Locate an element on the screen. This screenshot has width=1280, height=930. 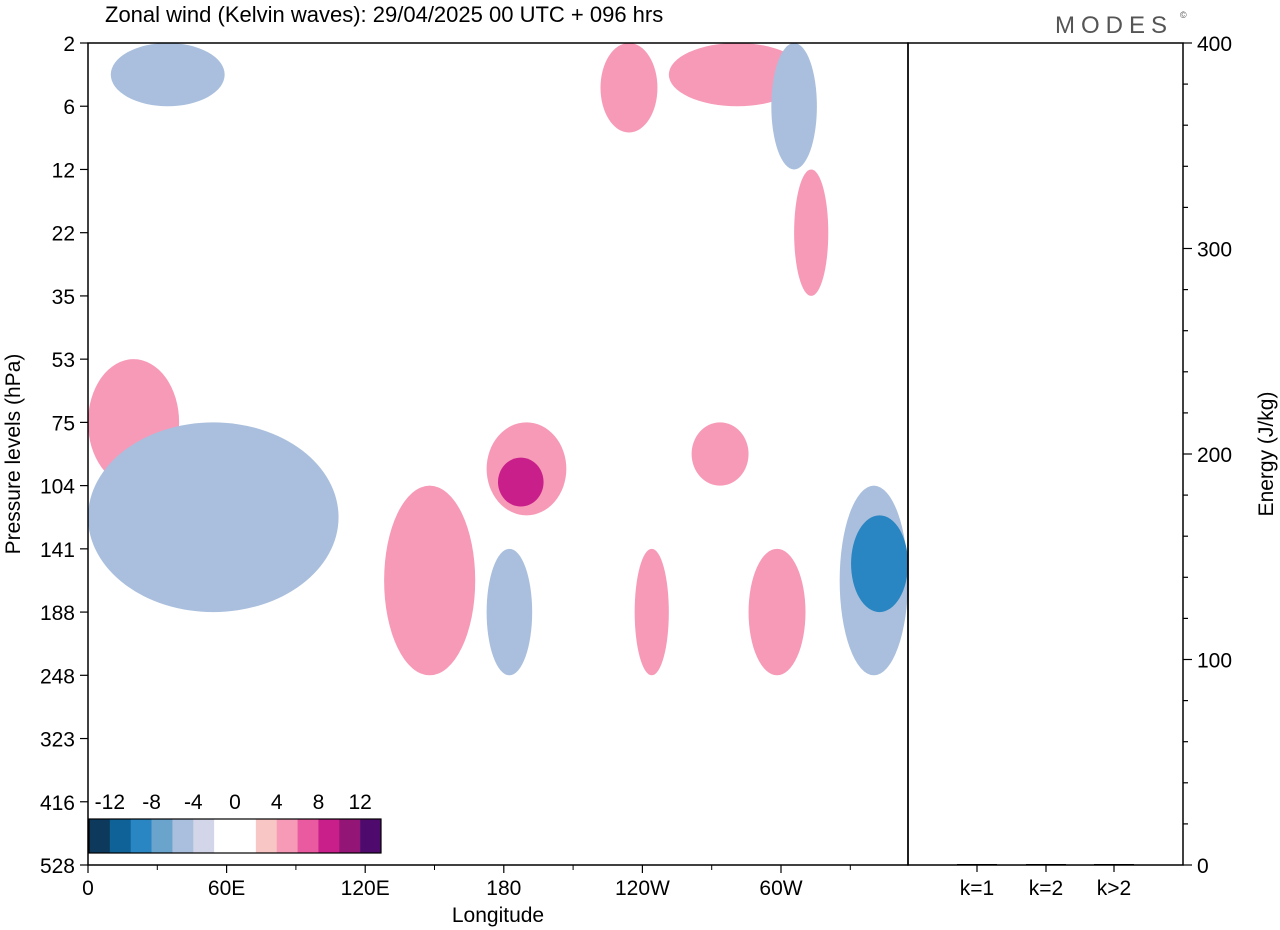
energy-axis-label: Energy (J/kg) is located at coordinates (1266, 454).